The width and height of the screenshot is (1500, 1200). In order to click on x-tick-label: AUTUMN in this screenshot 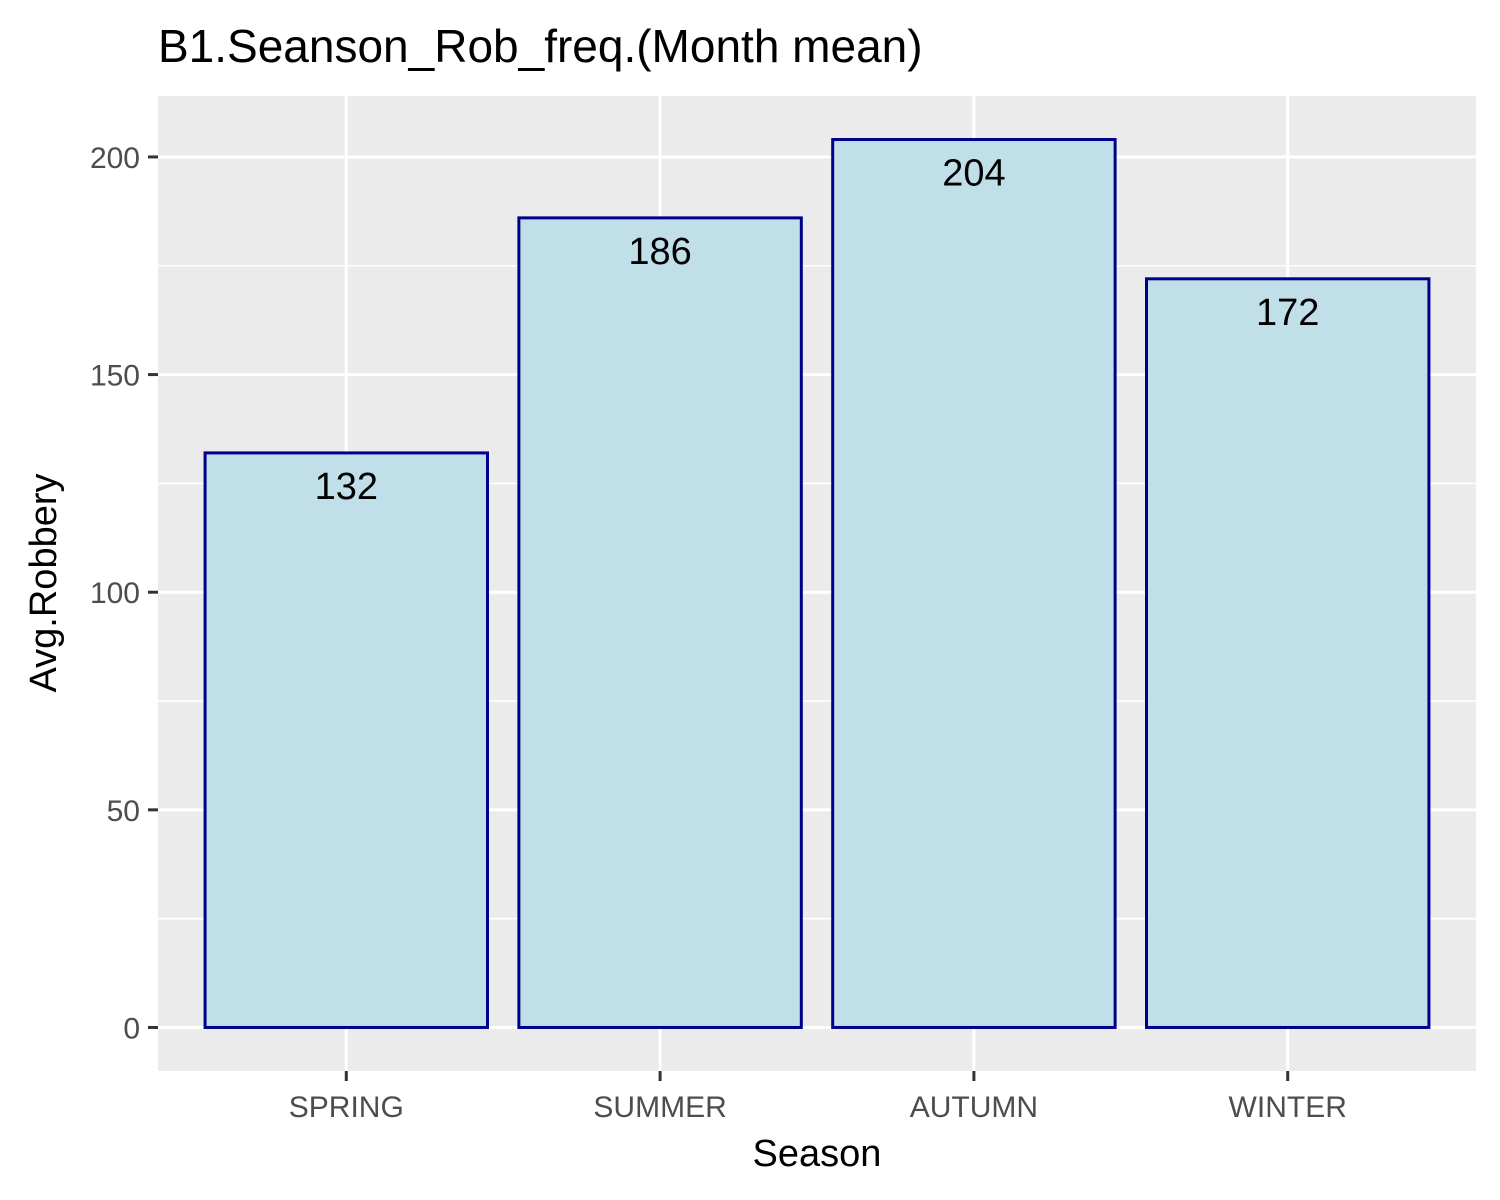, I will do `click(974, 1107)`.